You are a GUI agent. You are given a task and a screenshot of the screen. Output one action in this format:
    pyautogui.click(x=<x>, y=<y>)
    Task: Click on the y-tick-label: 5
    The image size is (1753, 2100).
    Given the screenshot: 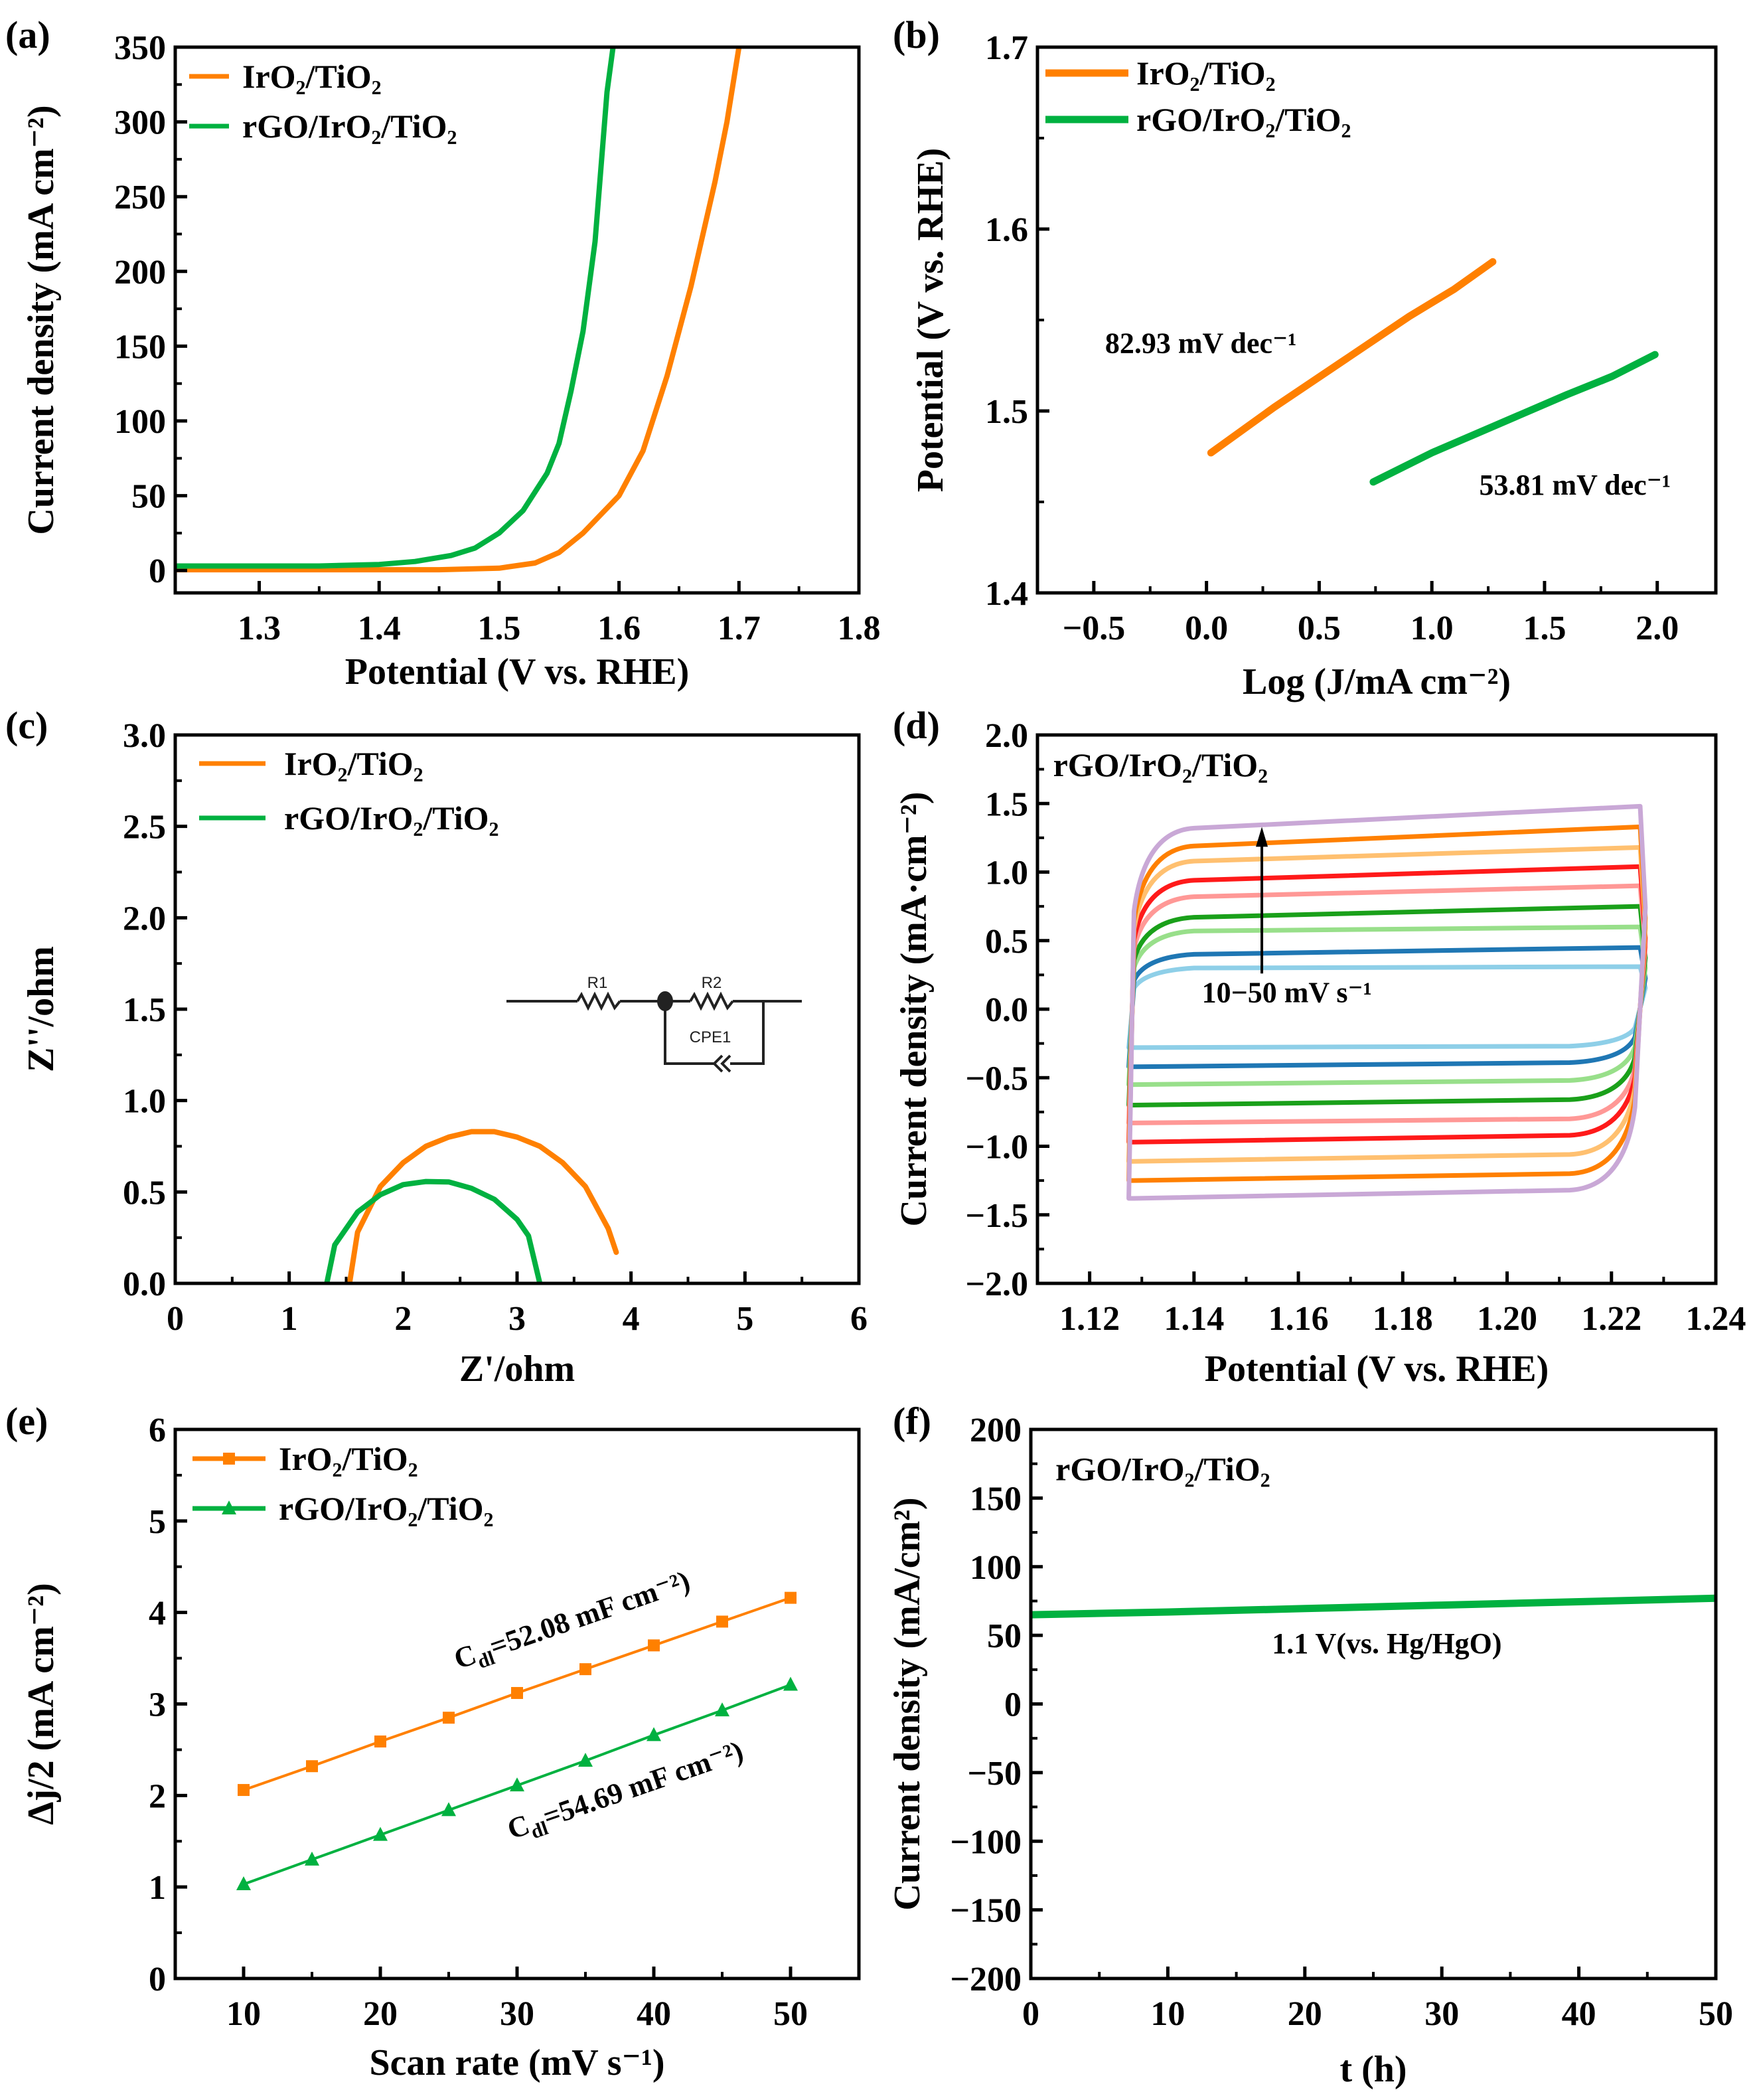 What is the action you would take?
    pyautogui.click(x=157, y=1522)
    